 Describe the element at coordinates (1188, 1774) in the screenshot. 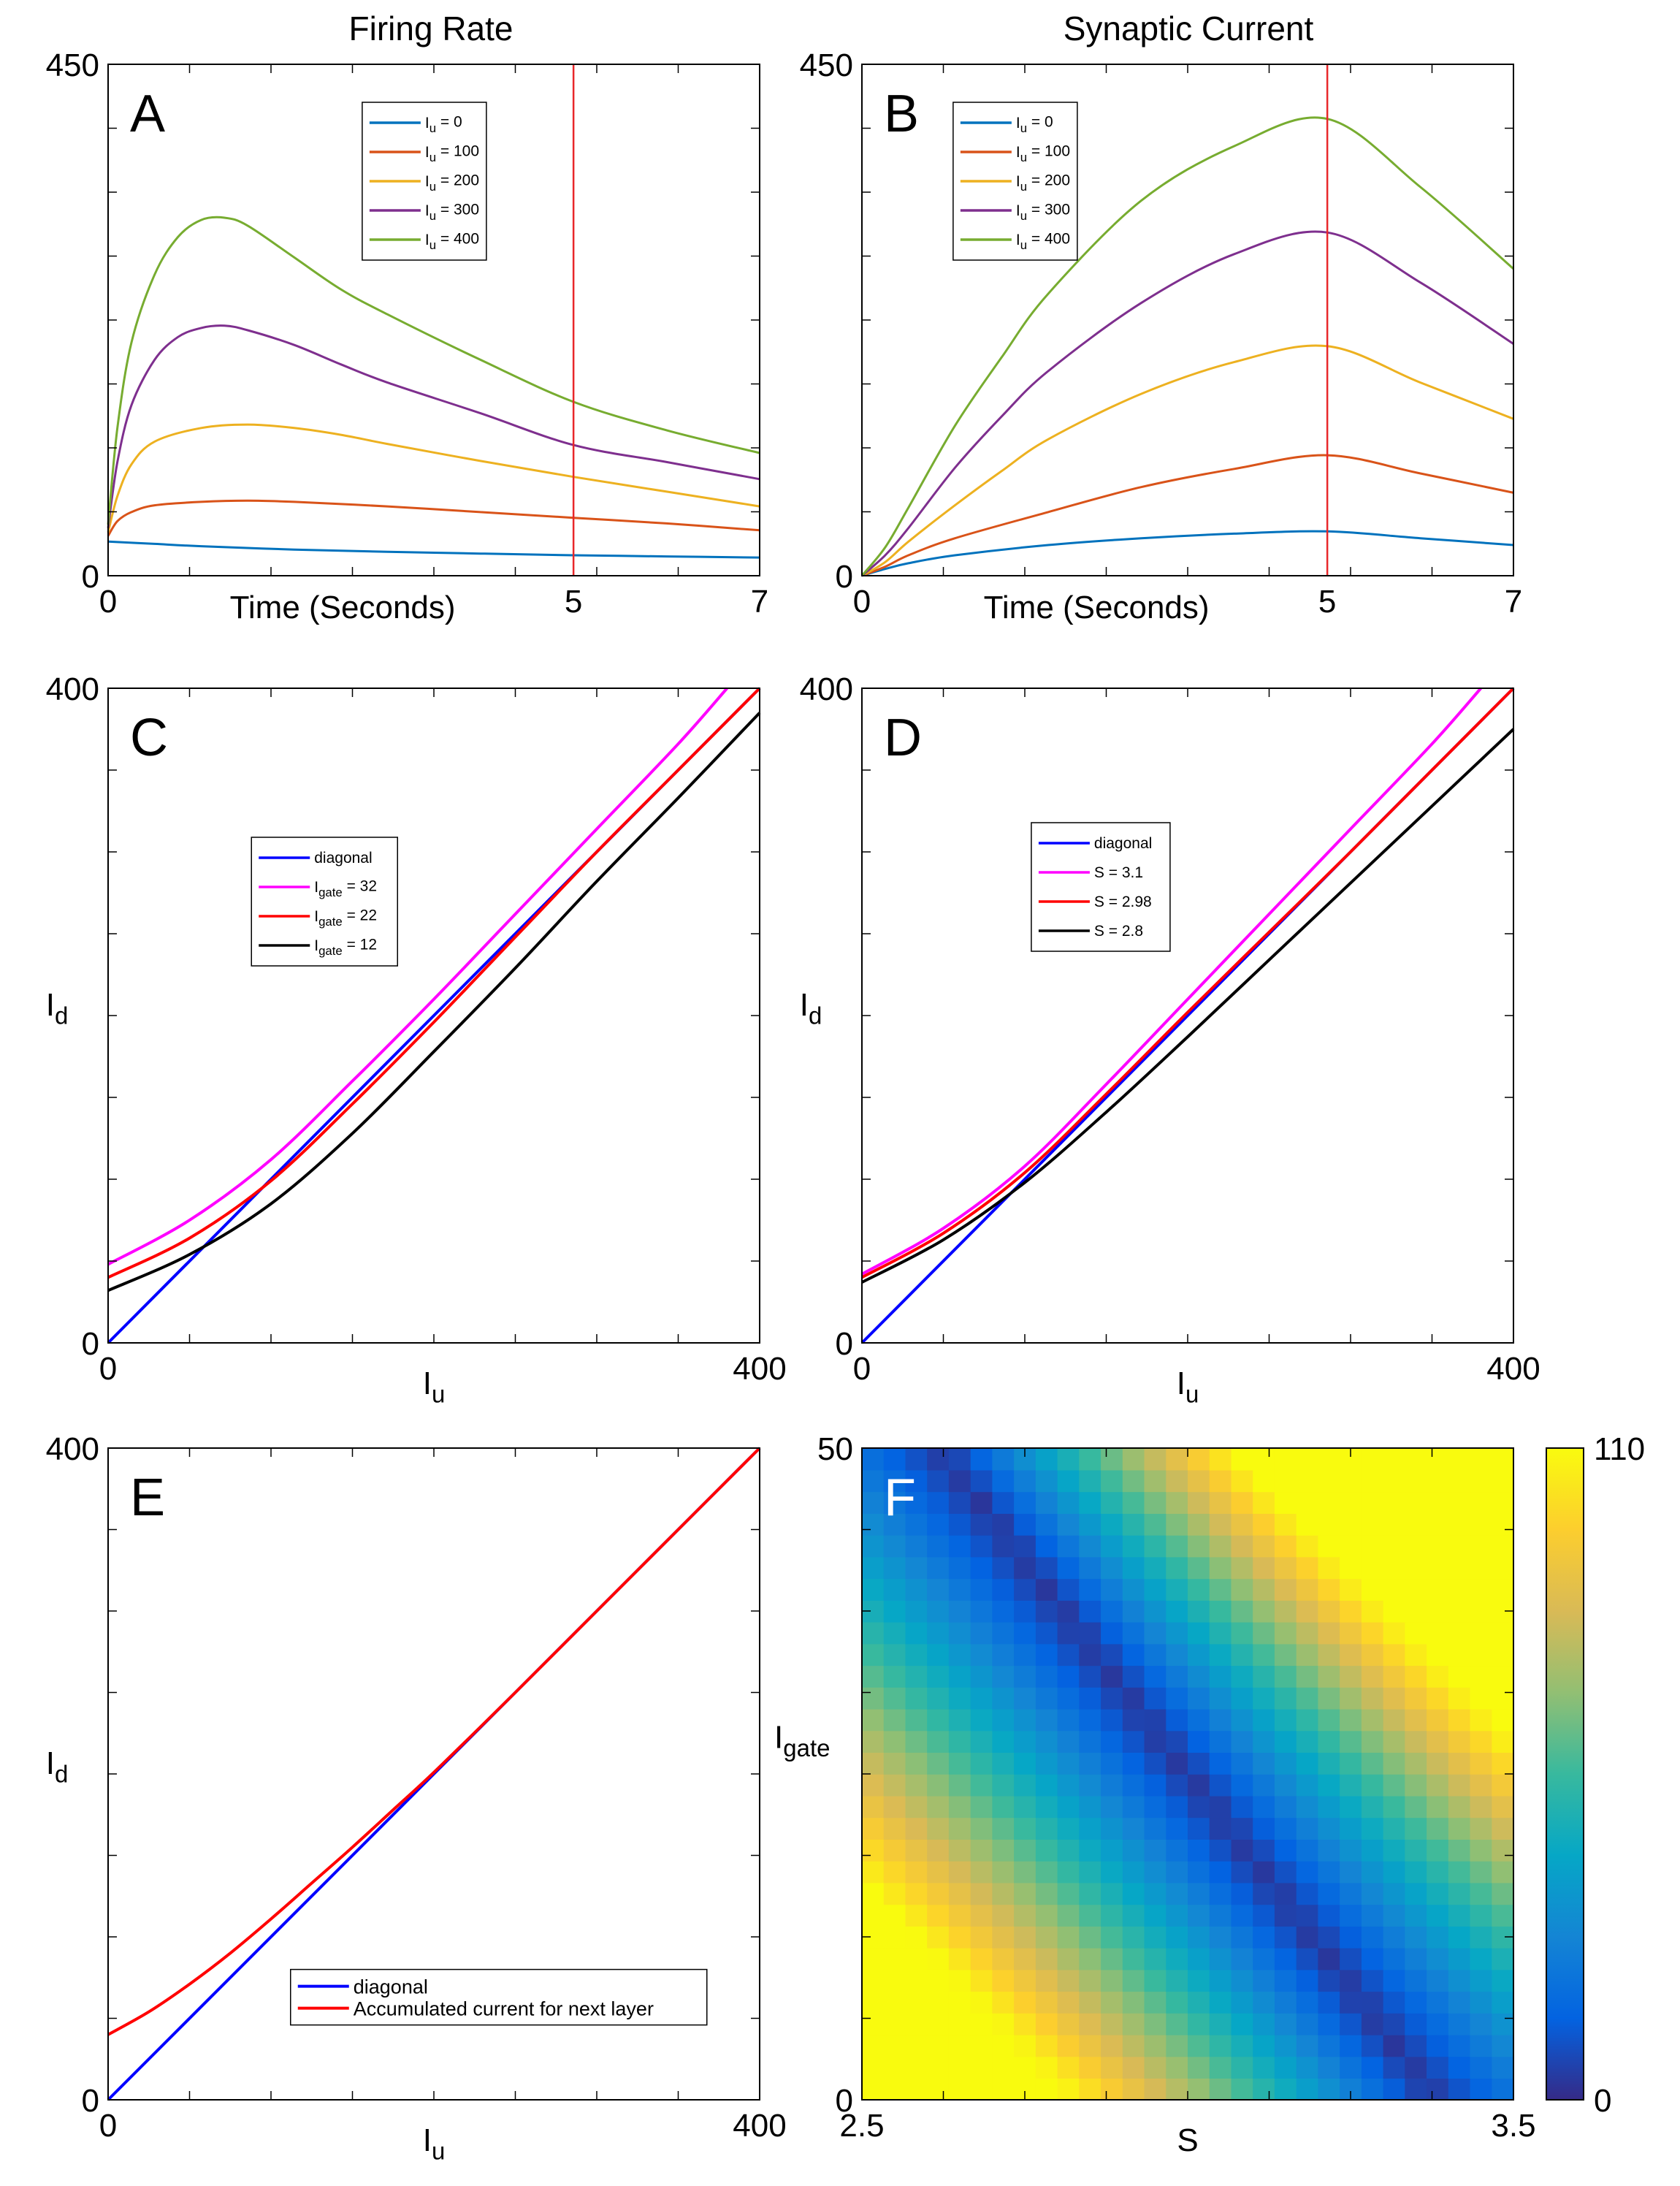

I see `heatmap-cells` at that location.